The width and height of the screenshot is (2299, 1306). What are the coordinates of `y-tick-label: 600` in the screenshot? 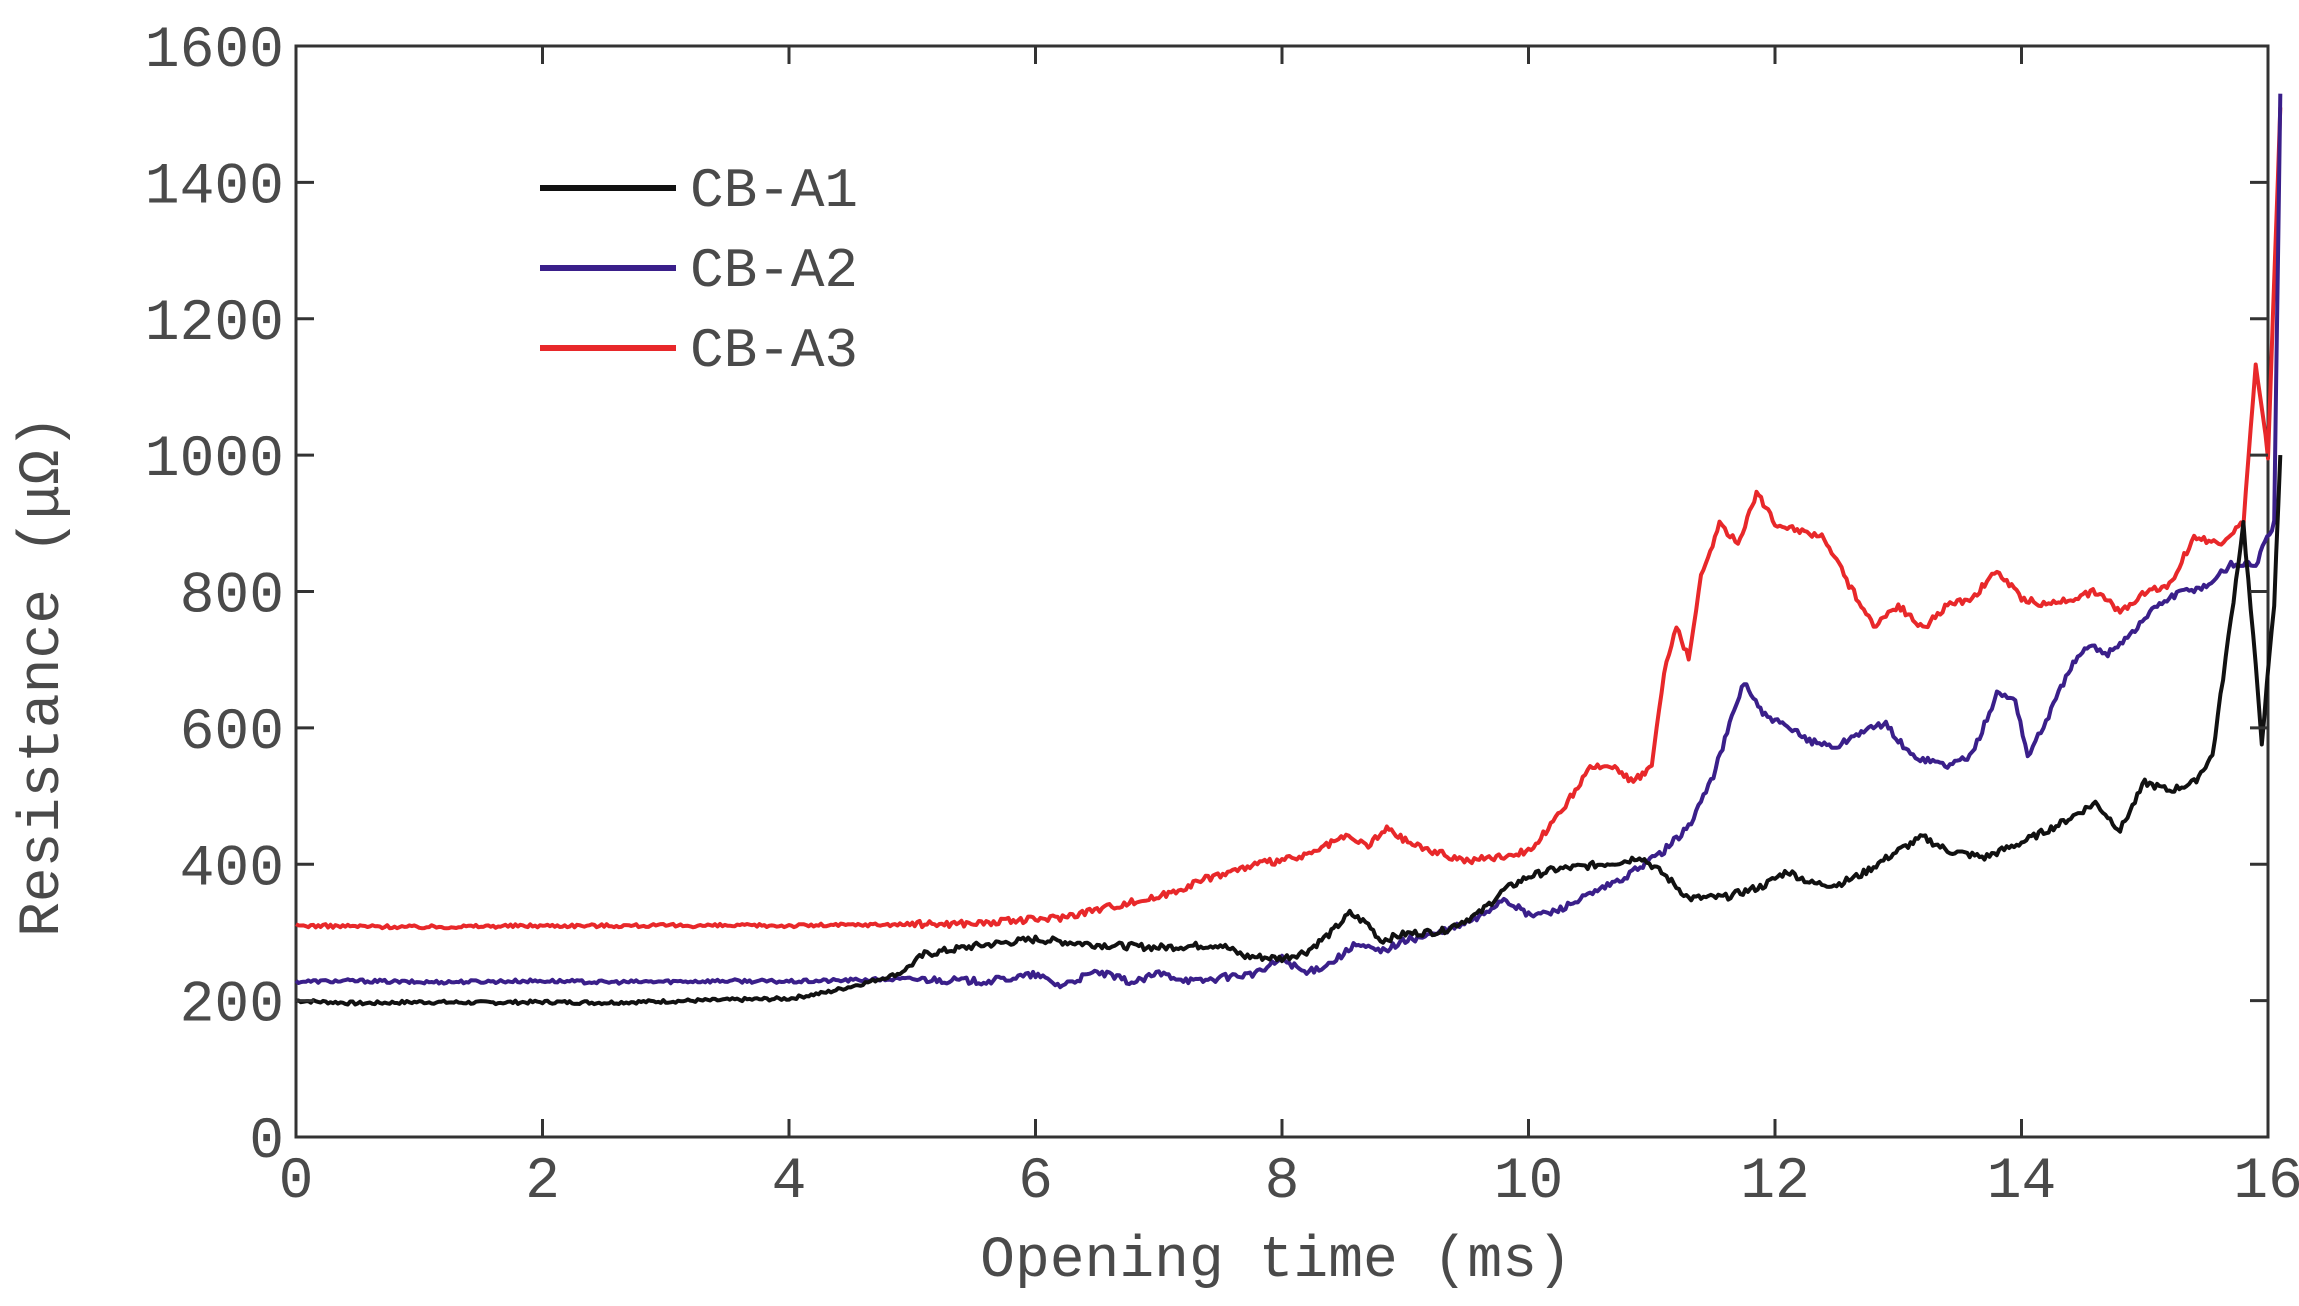 It's located at (232, 733).